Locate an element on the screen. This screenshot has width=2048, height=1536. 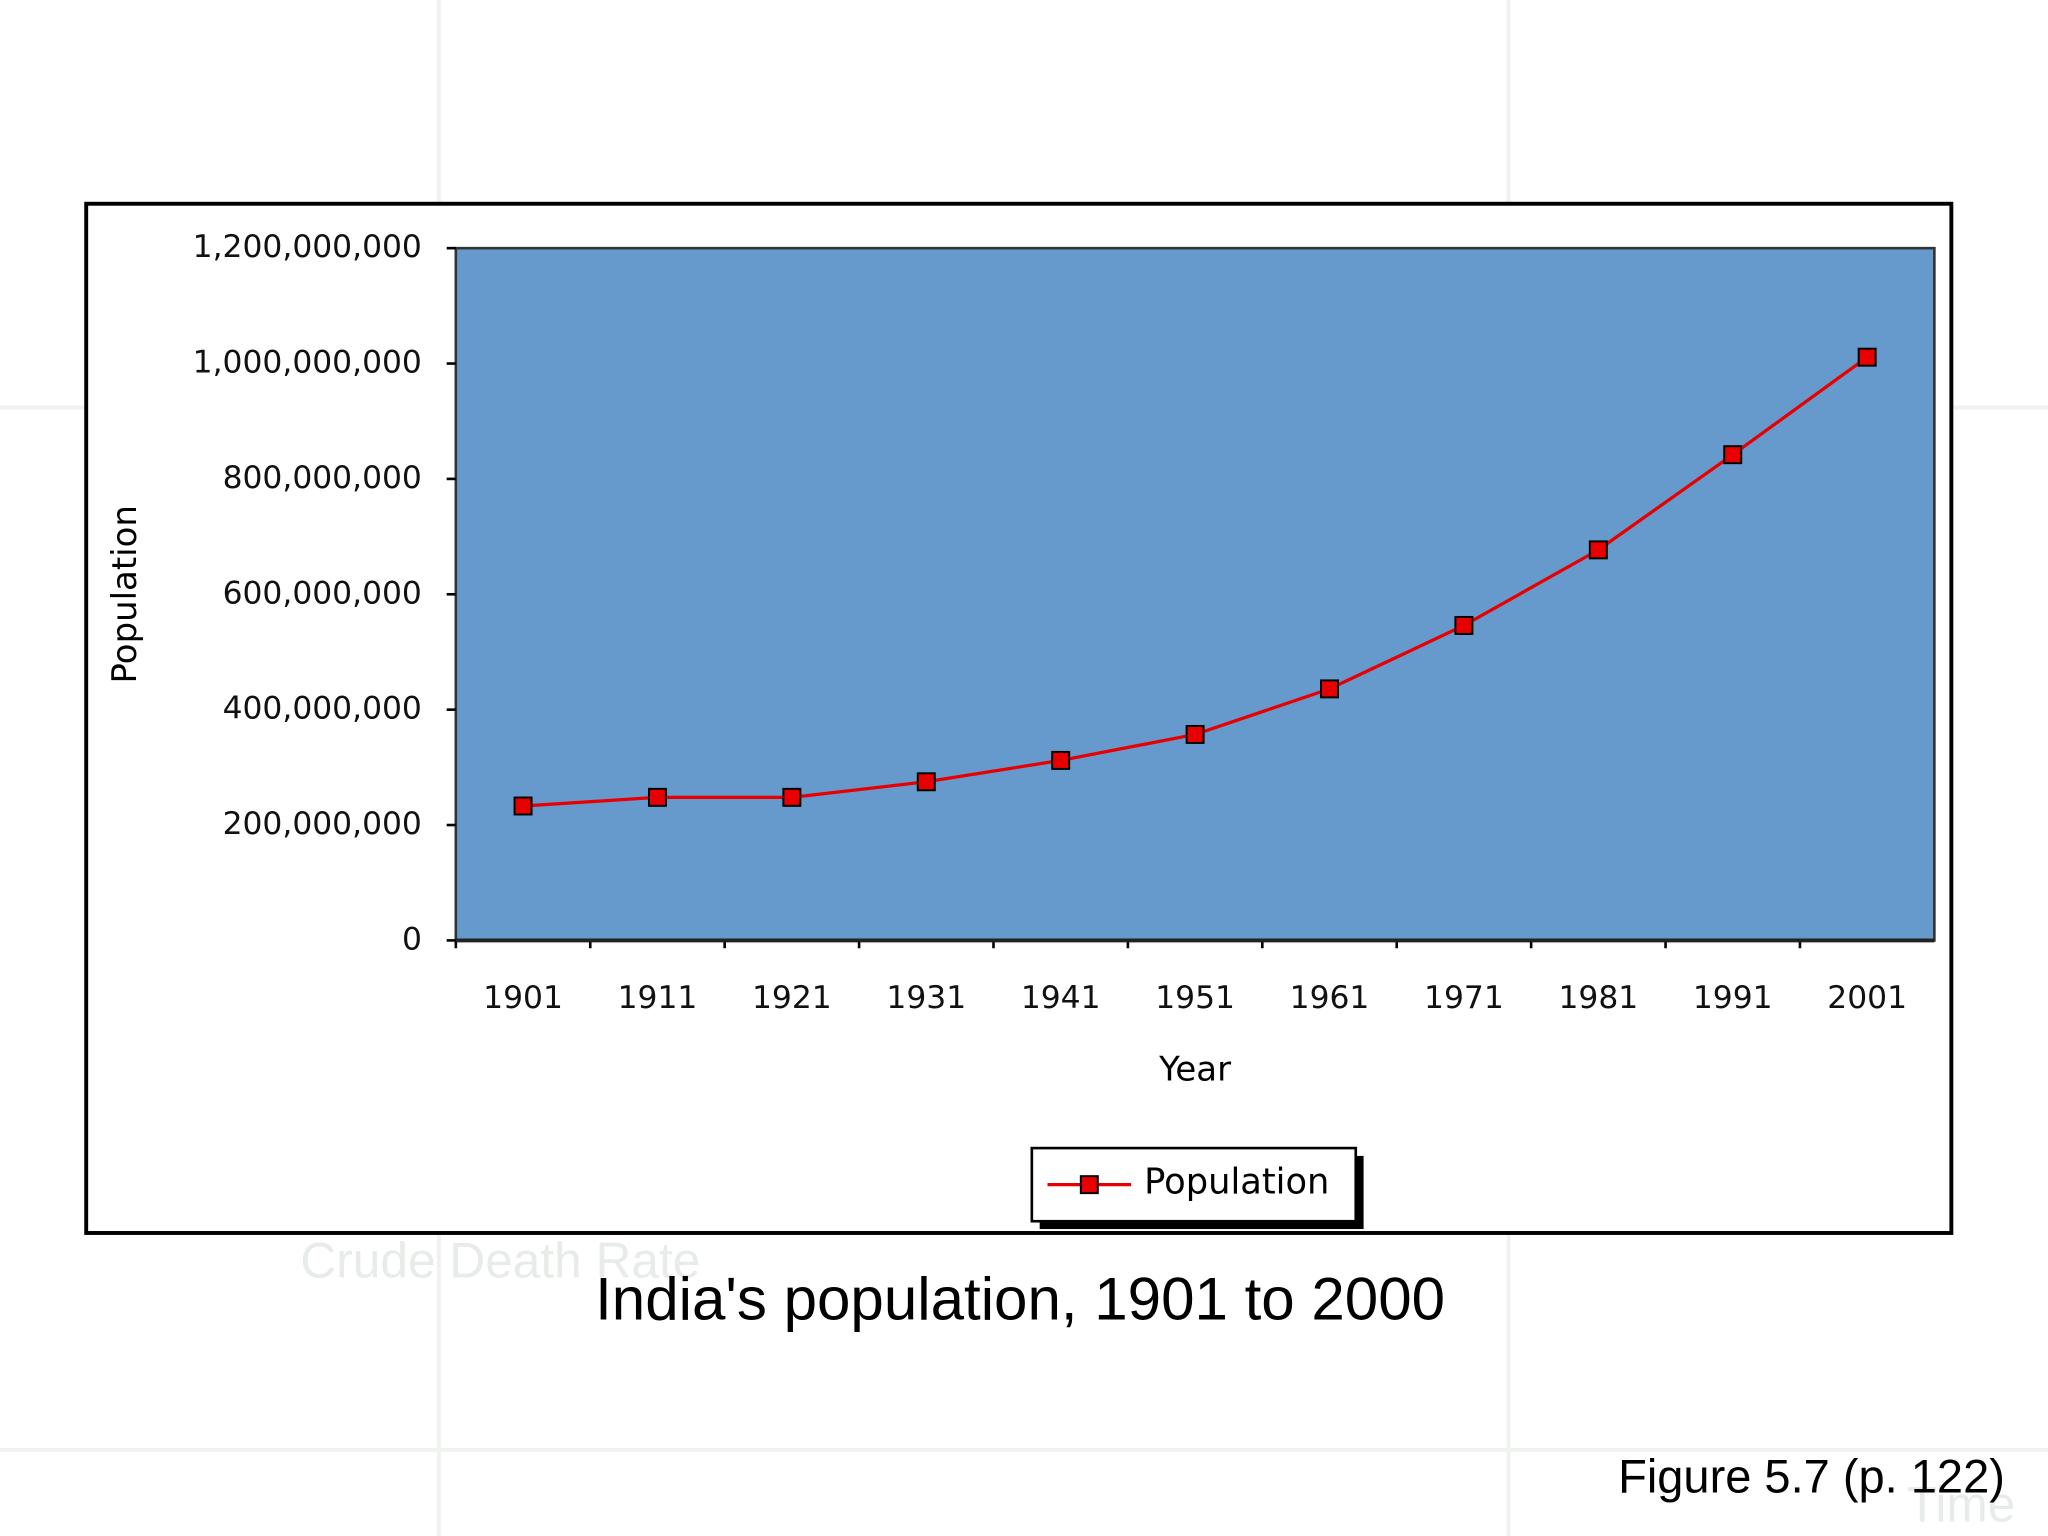
y-tick-label: 1,000,000,000 is located at coordinates (307, 363).